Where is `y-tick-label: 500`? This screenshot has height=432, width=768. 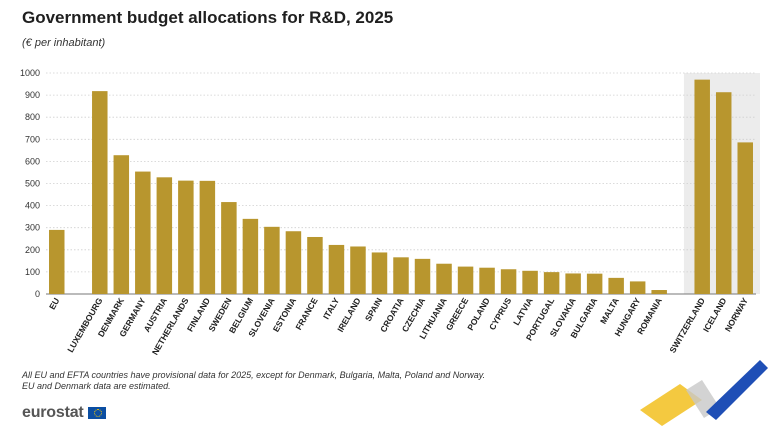
y-tick-label: 500 is located at coordinates (32, 184).